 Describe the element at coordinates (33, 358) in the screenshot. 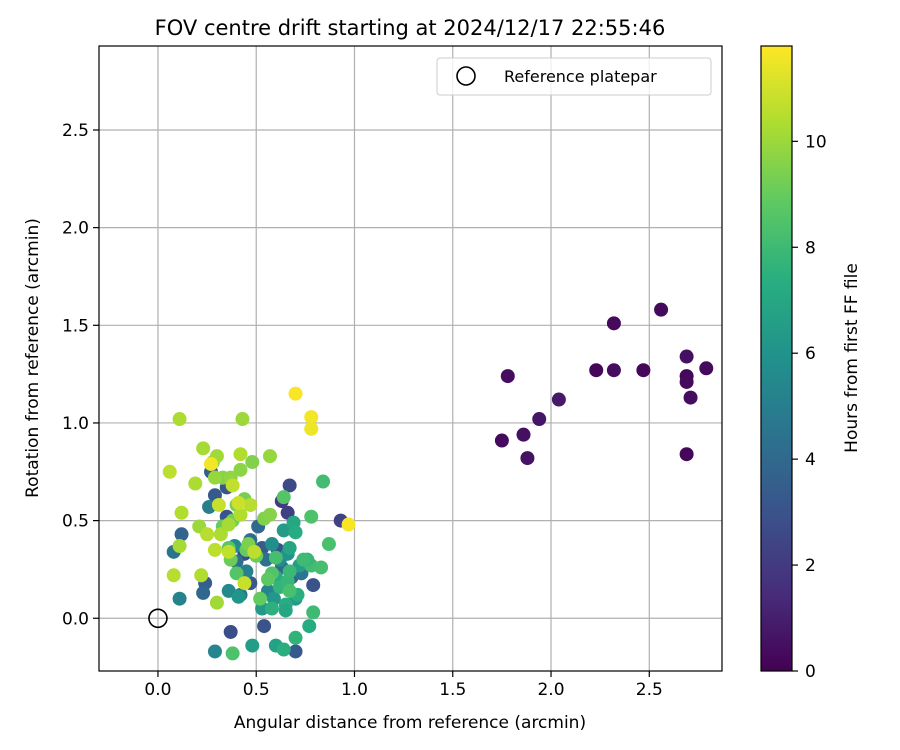

I see `y-axis-label: Rotation from reference (arcmin)` at that location.